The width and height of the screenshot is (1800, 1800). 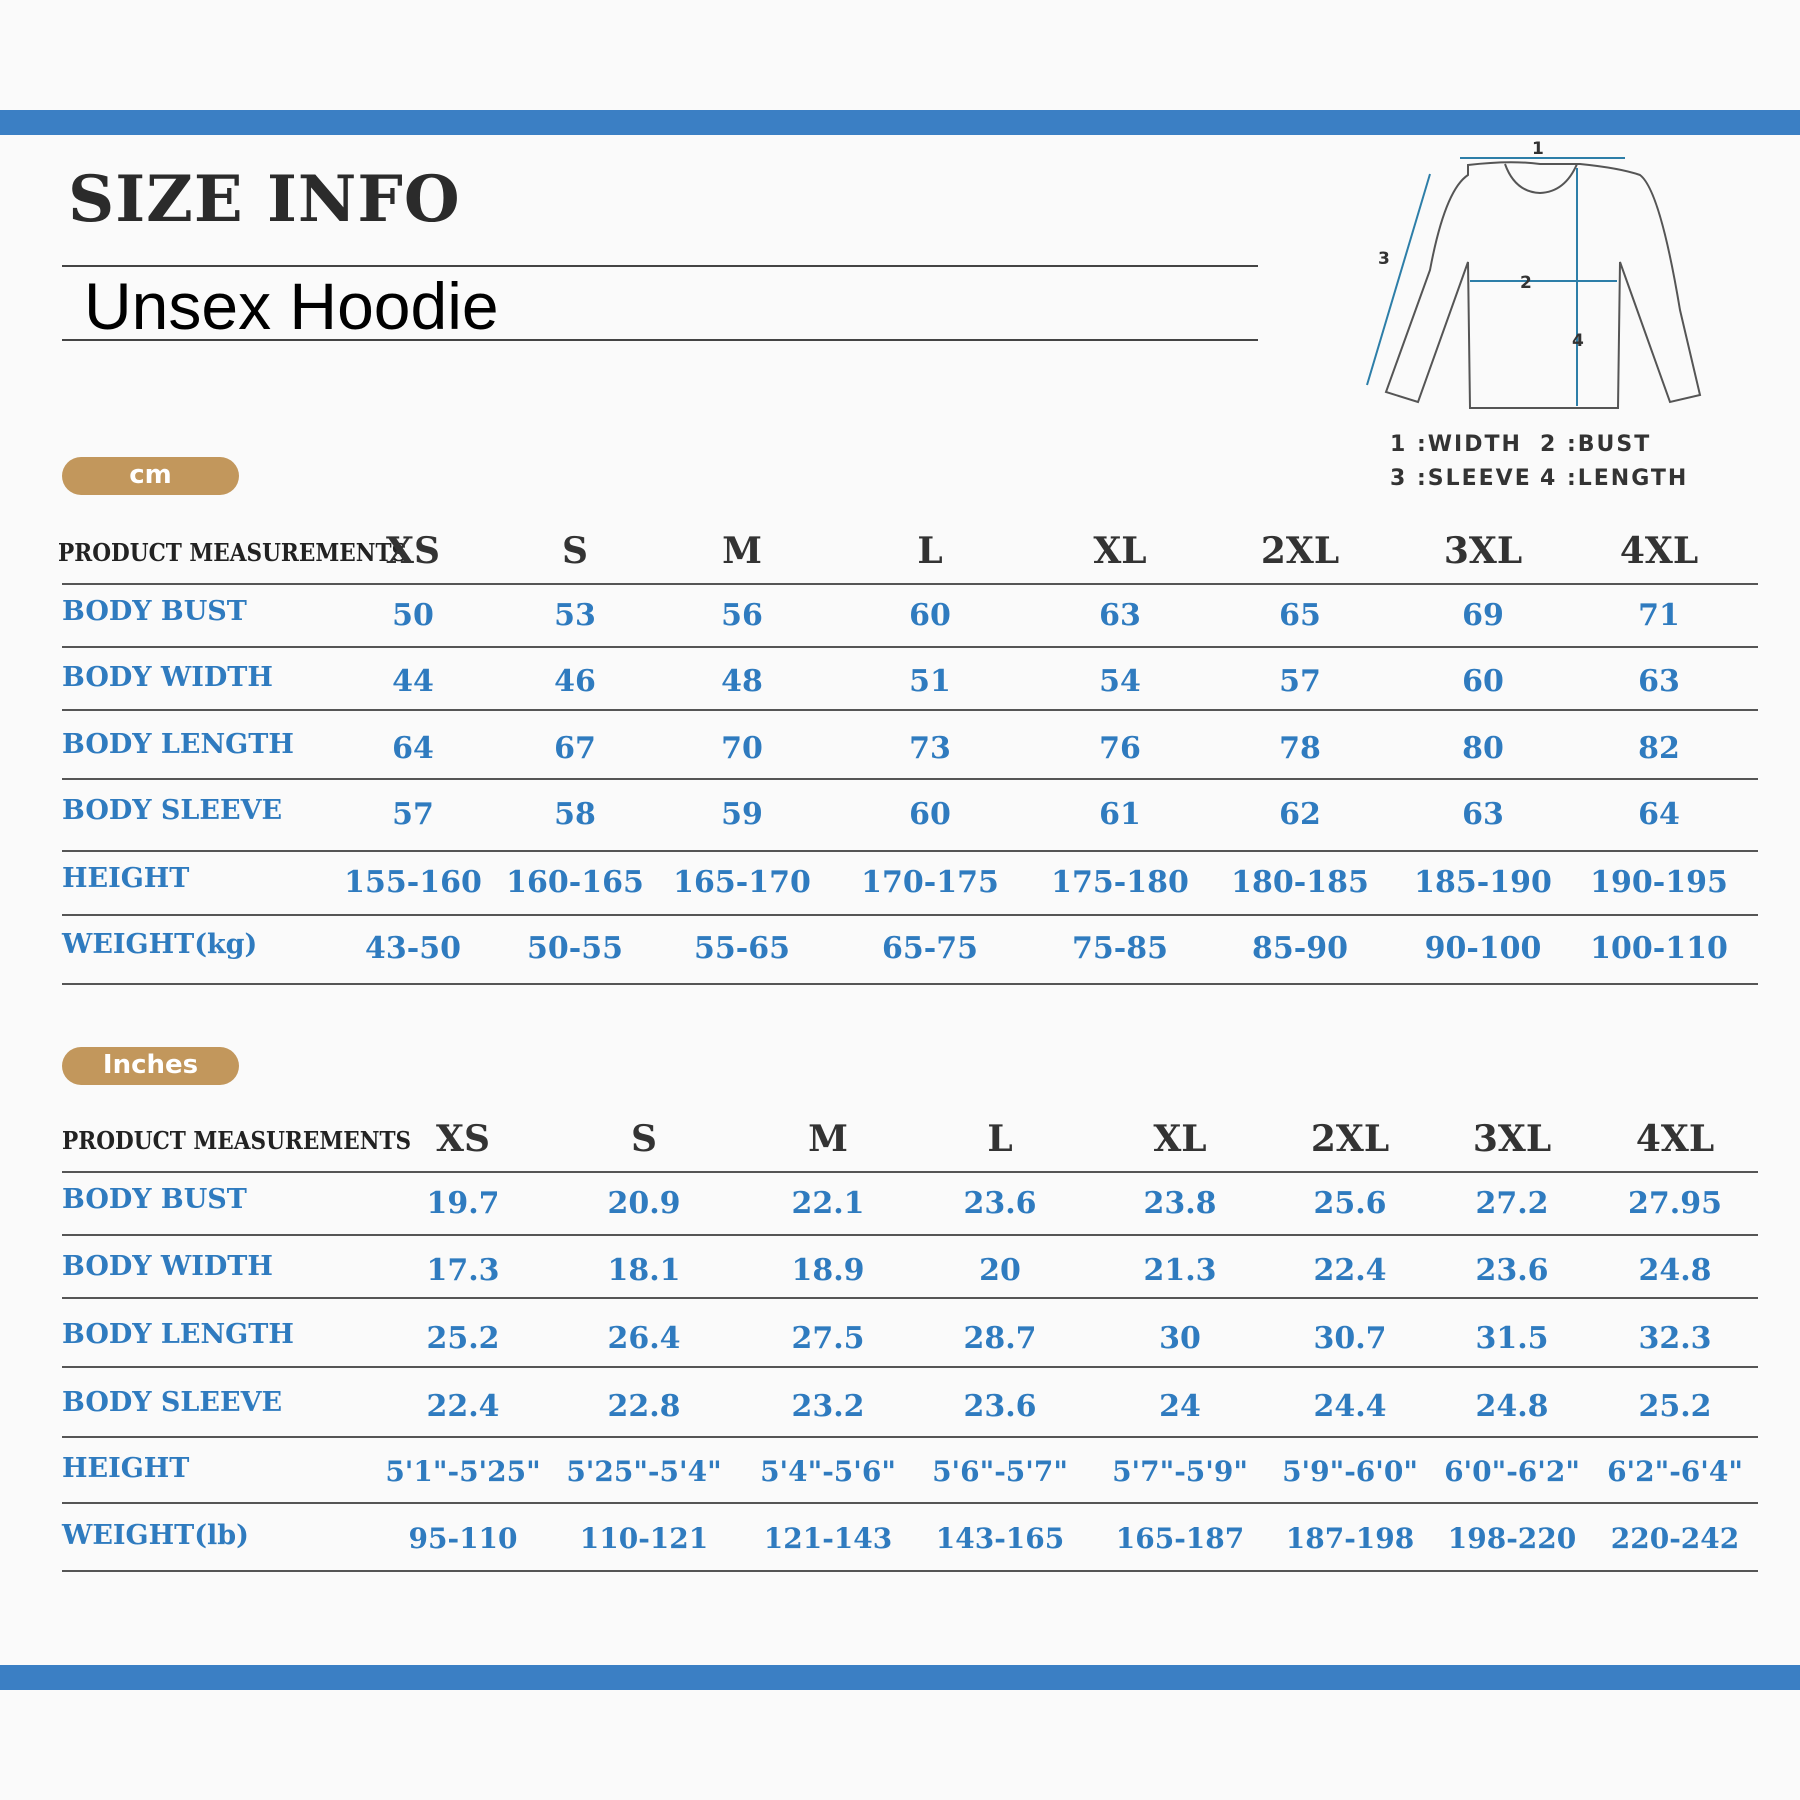 What do you see at coordinates (1659, 615) in the screenshot?
I see `table-cell: 71` at bounding box center [1659, 615].